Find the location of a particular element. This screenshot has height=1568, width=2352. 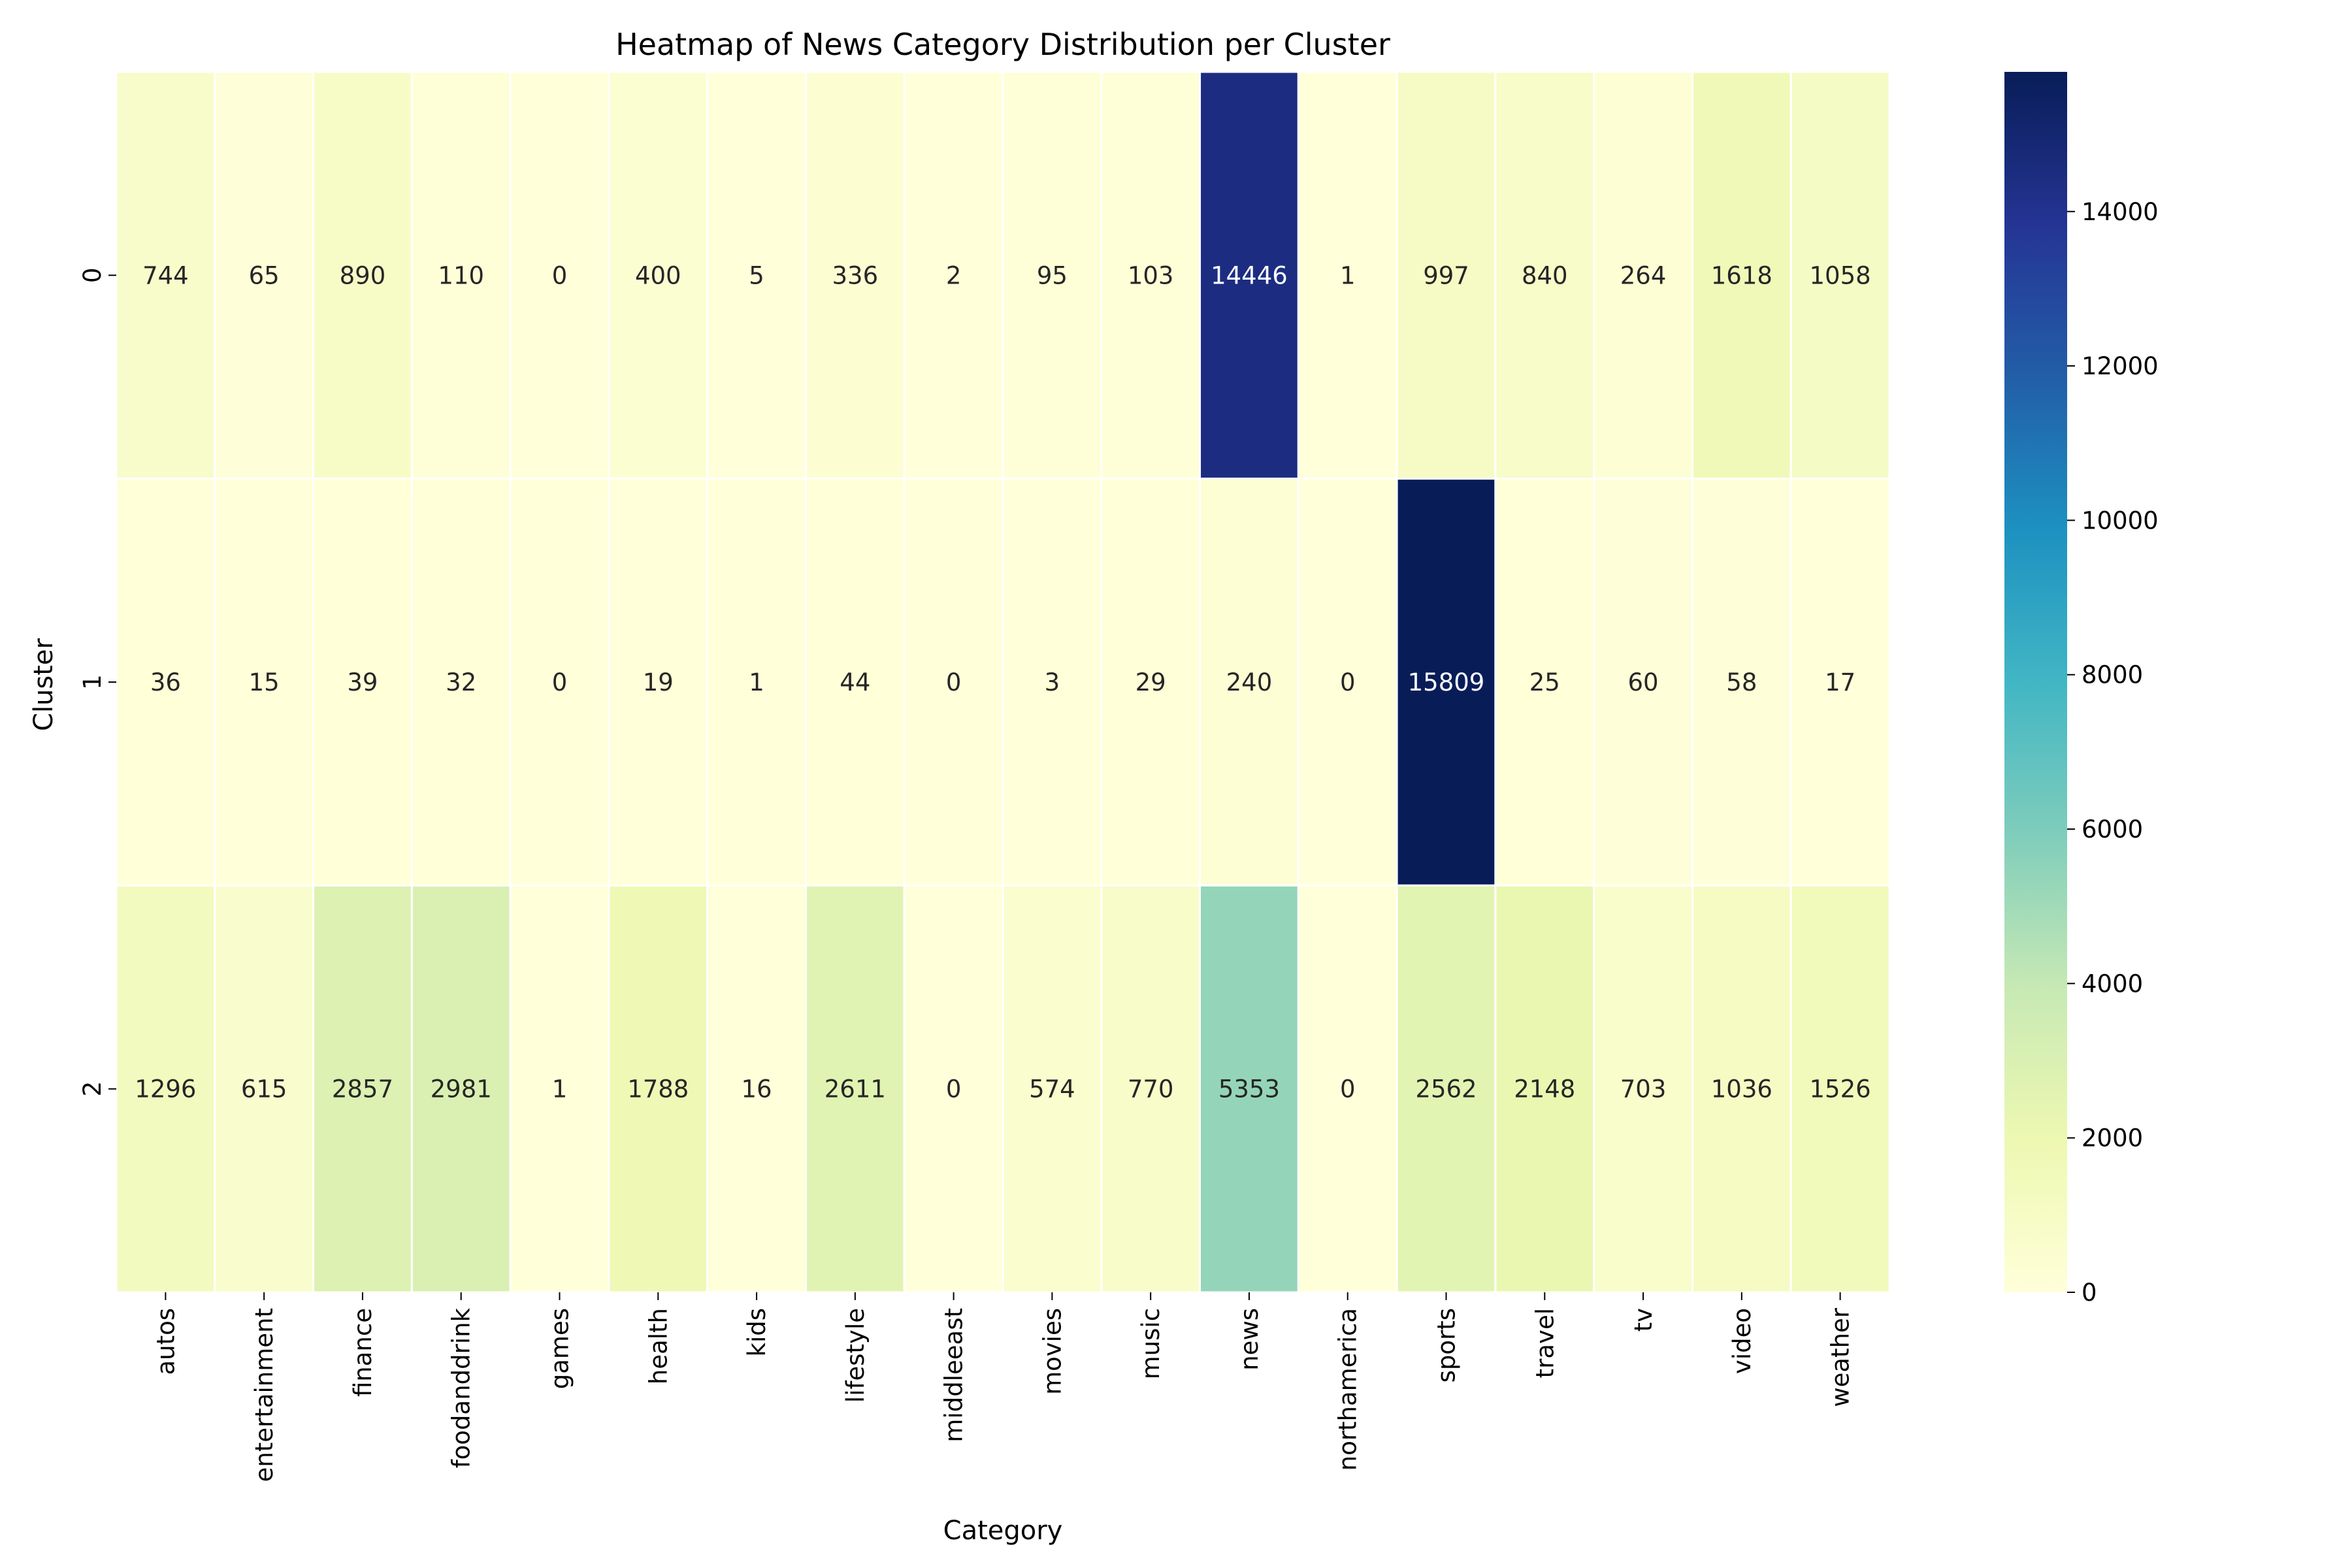

x-tick-label: finance is located at coordinates (363, 1352).